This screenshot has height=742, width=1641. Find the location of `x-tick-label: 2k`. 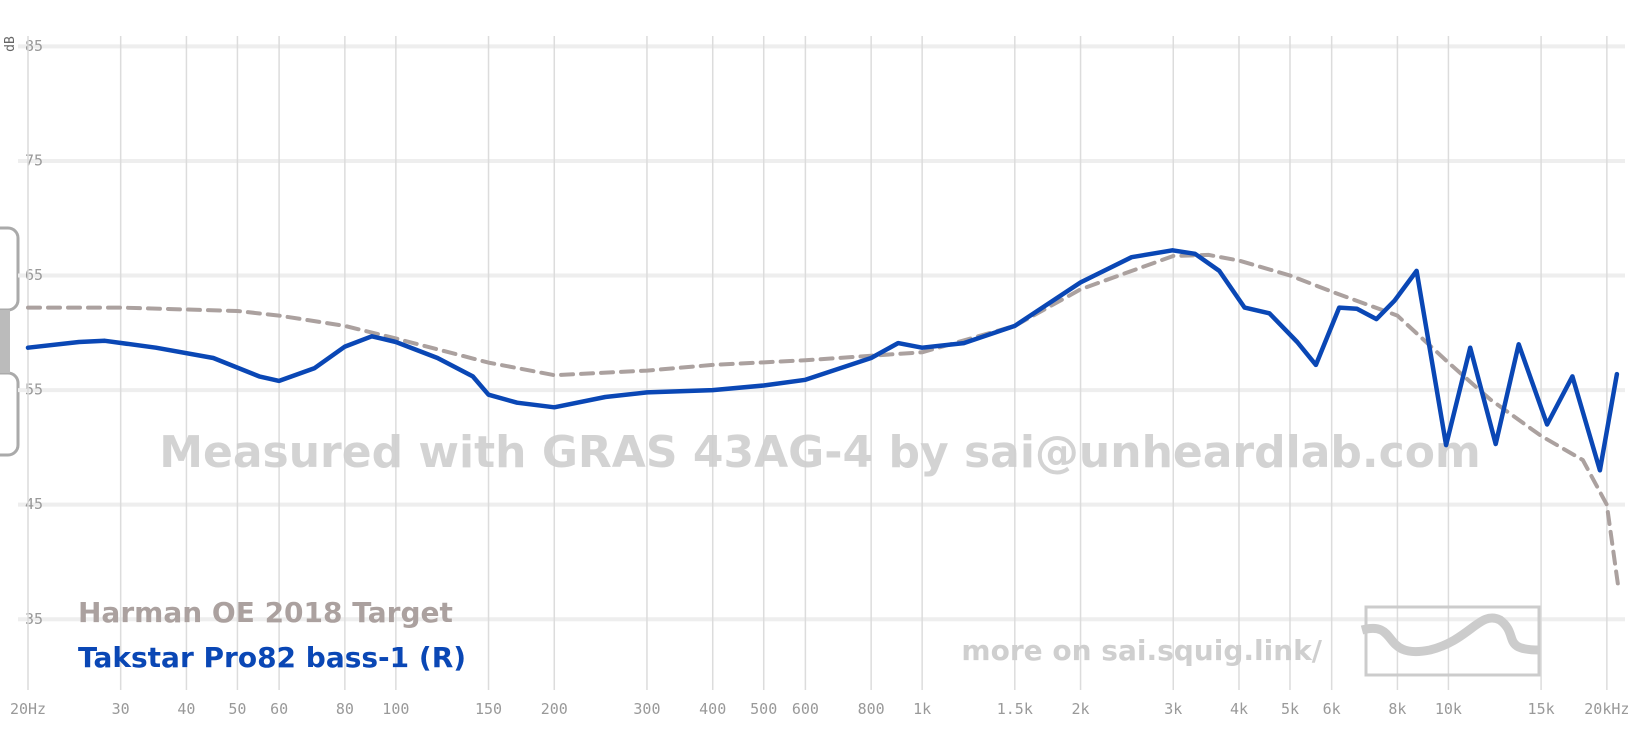

x-tick-label: 2k is located at coordinates (1081, 709).